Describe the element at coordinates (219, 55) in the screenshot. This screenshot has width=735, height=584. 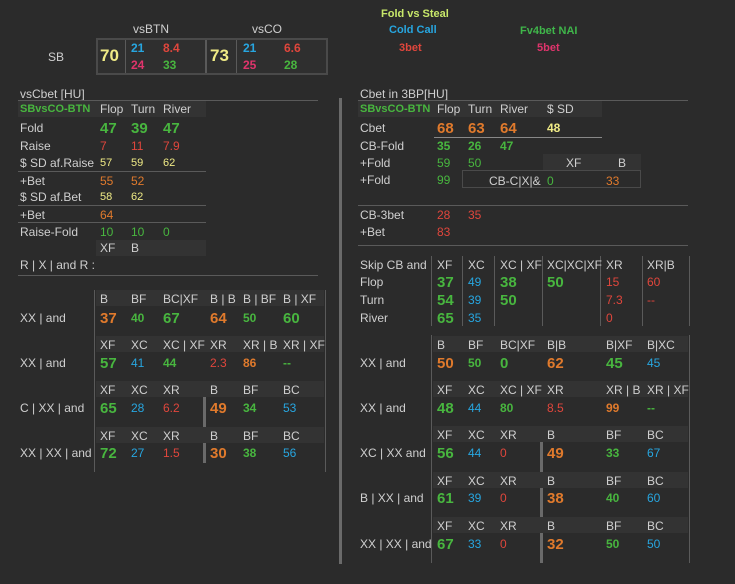
I see `co-fold-vs-steal: 73` at that location.